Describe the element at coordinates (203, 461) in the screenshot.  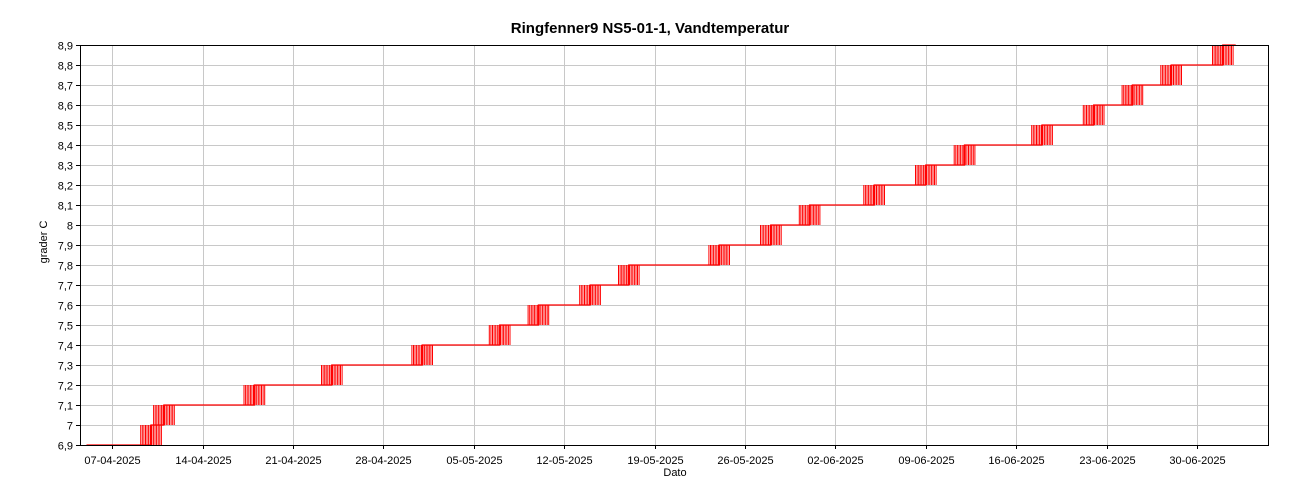
I see `x-tick-label: 14-04-2025` at that location.